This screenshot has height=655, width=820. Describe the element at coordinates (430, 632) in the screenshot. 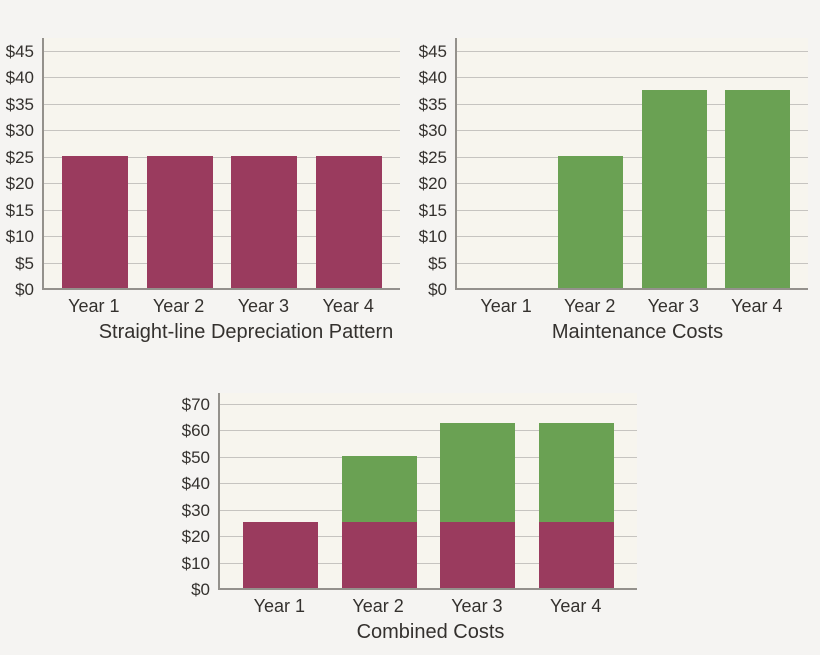

I see `combined-chart-title: Combined Costs` at that location.